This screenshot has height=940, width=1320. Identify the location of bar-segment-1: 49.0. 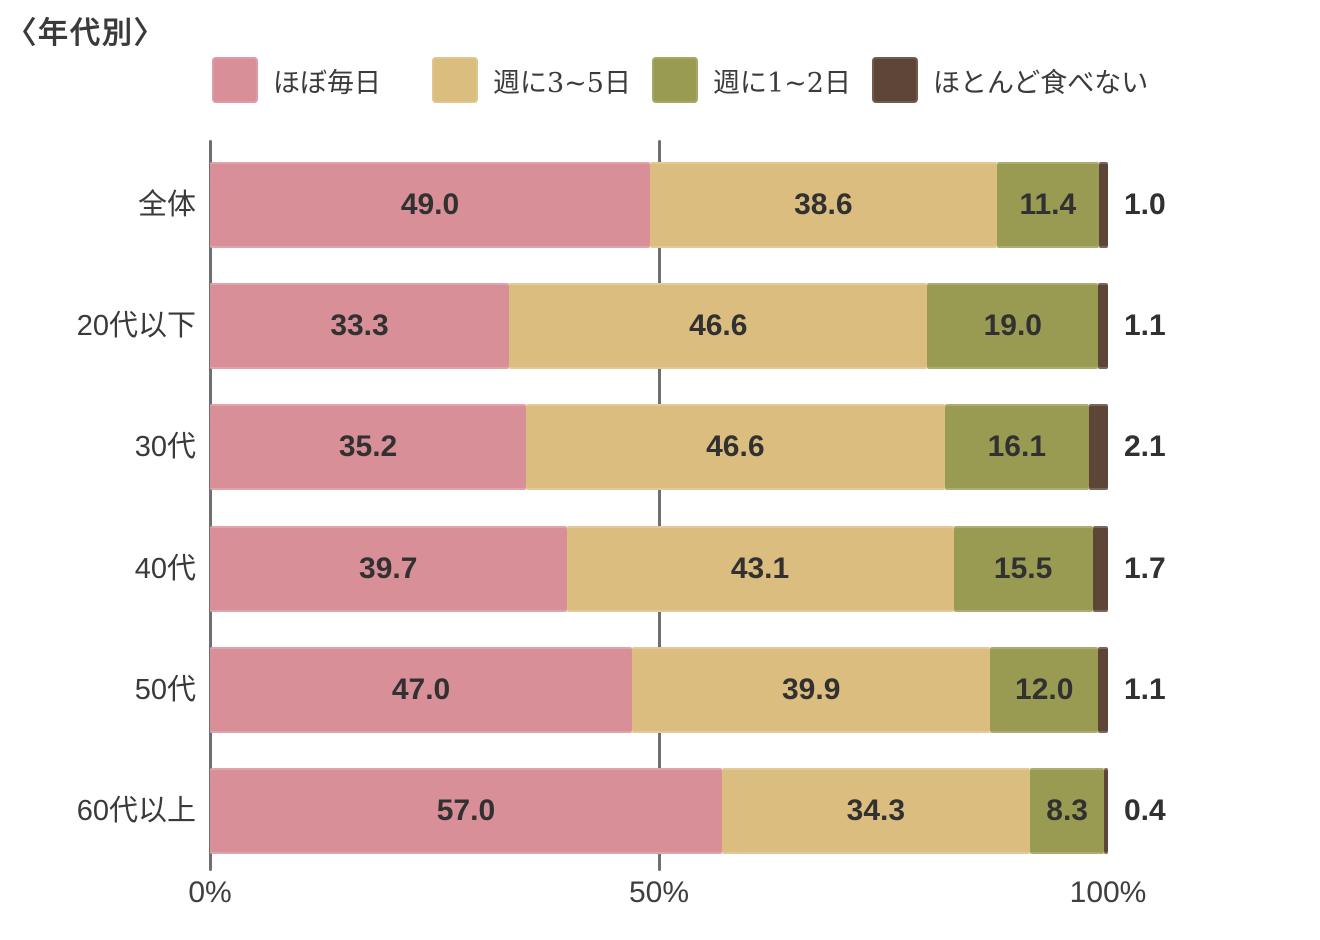
(430, 205).